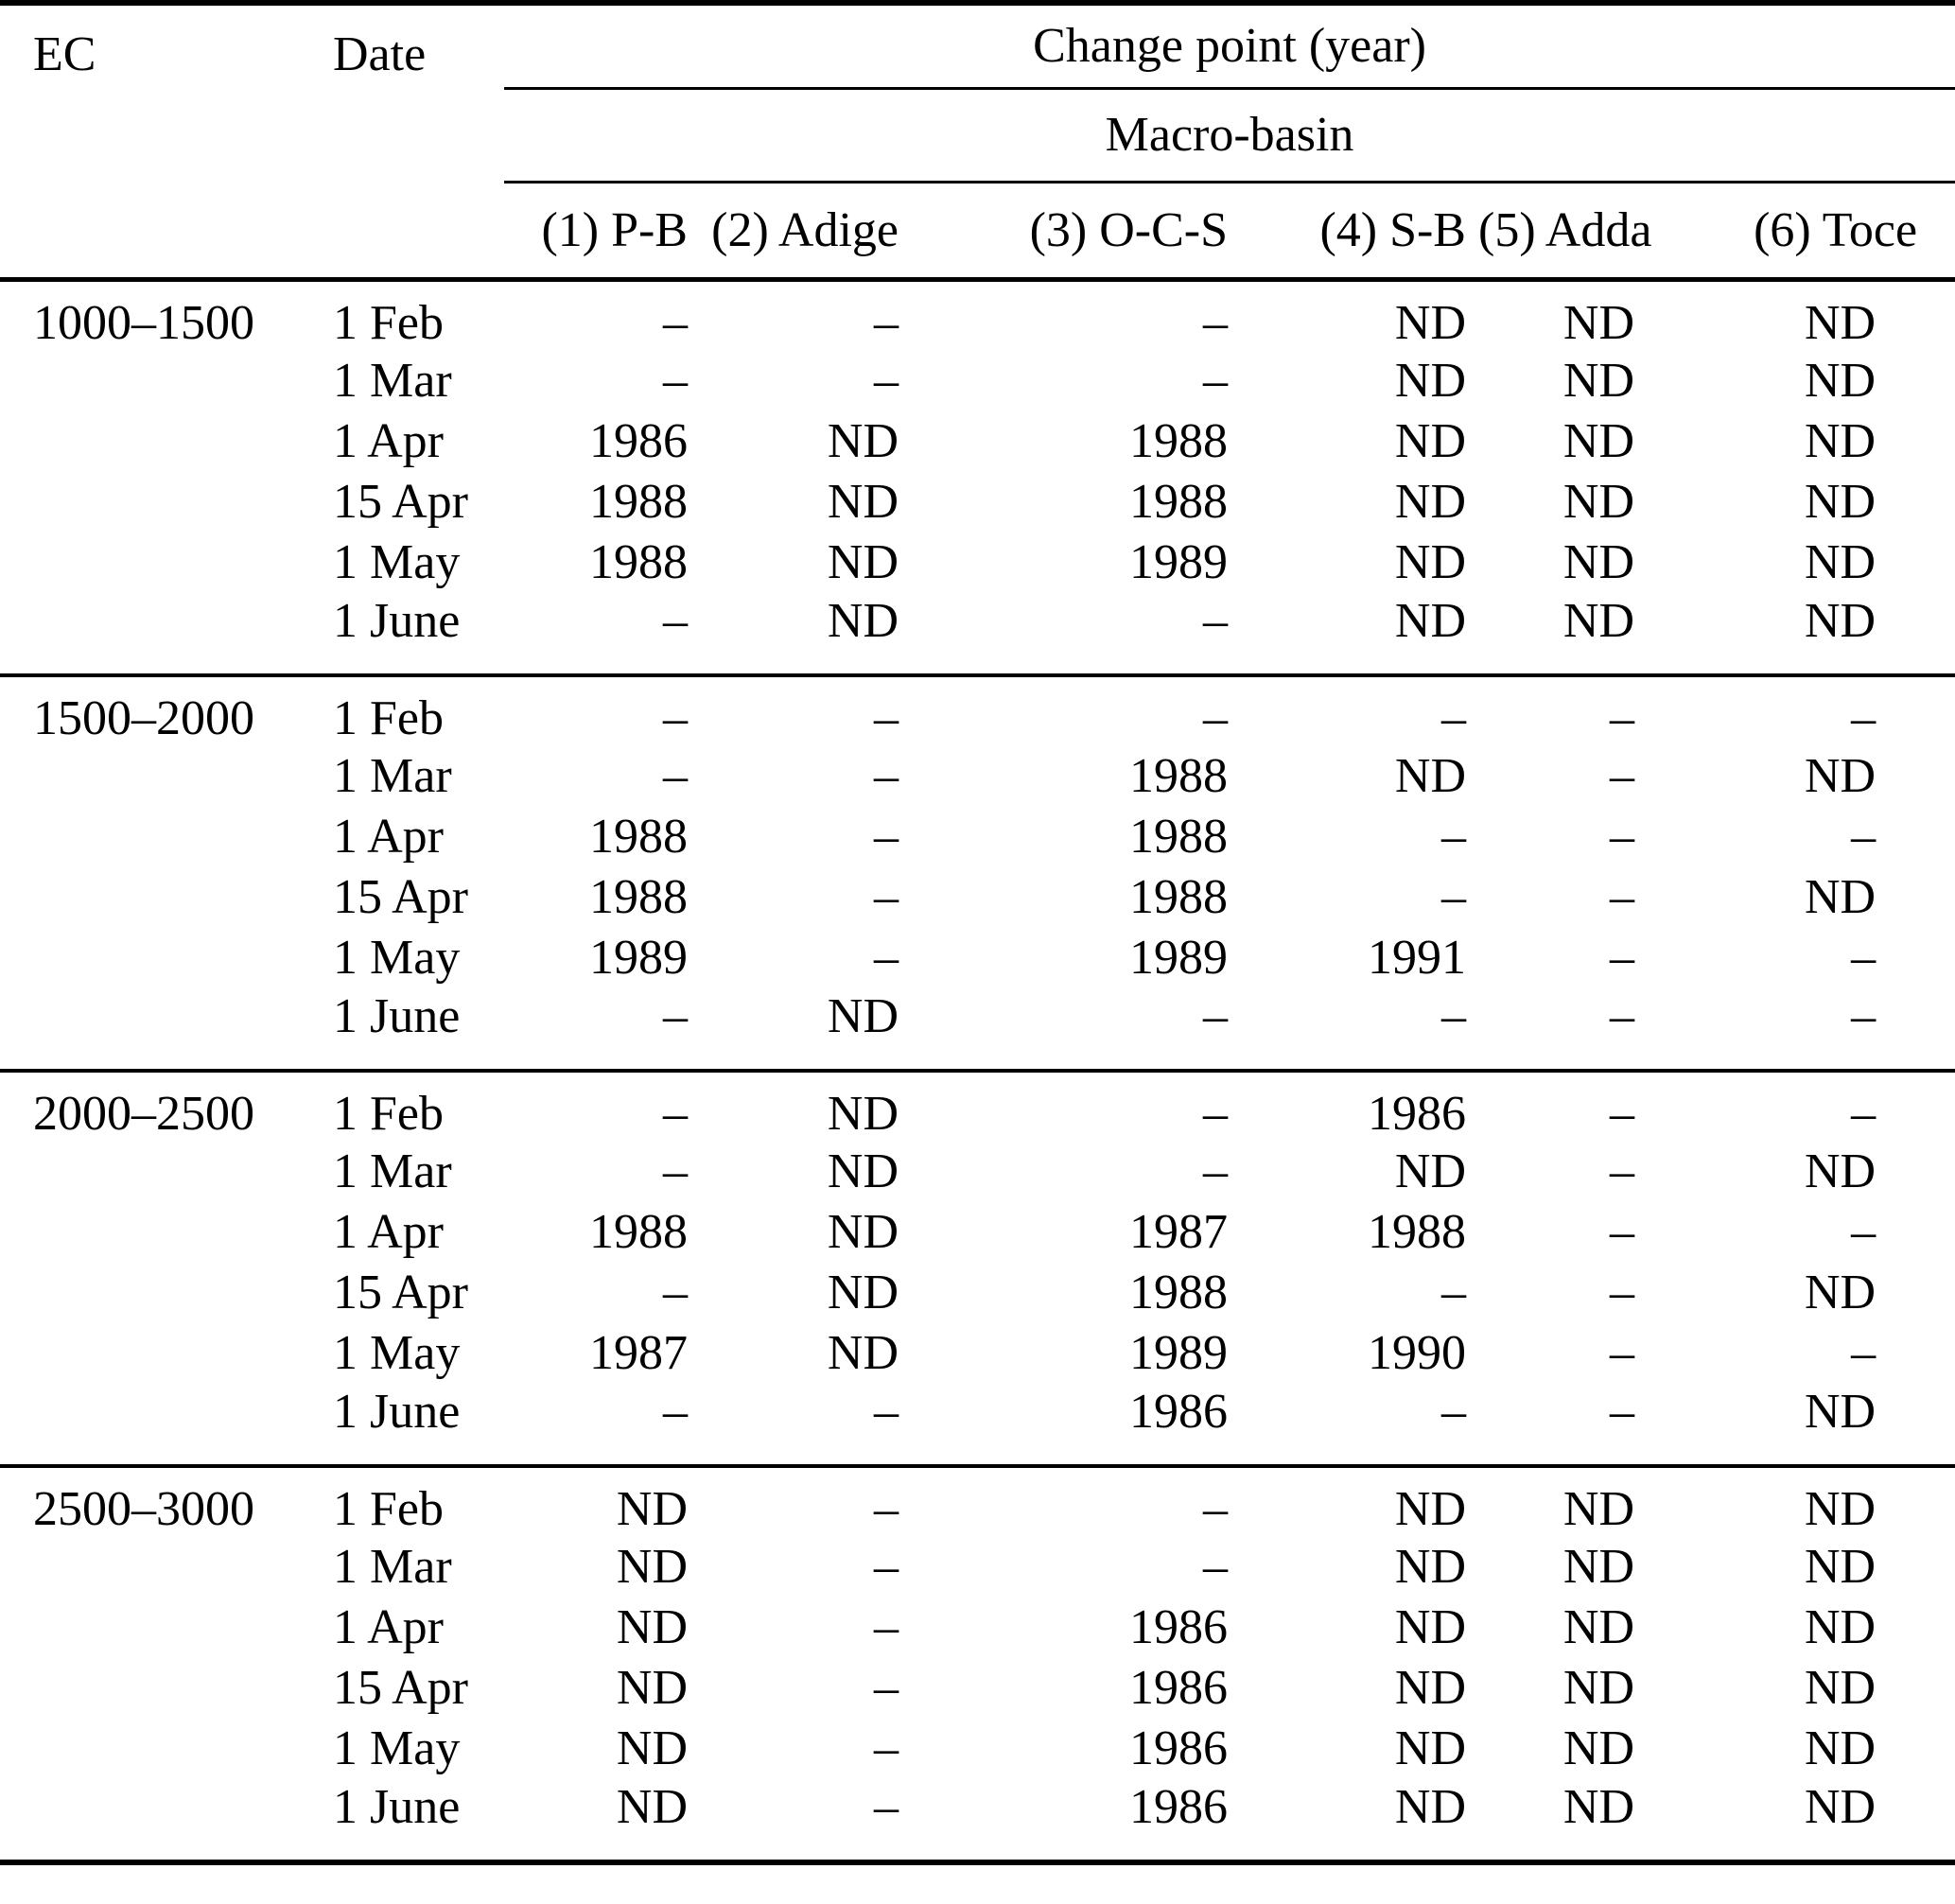  What do you see at coordinates (1836, 229) in the screenshot?
I see `basin-header-toce: (6) Toce` at bounding box center [1836, 229].